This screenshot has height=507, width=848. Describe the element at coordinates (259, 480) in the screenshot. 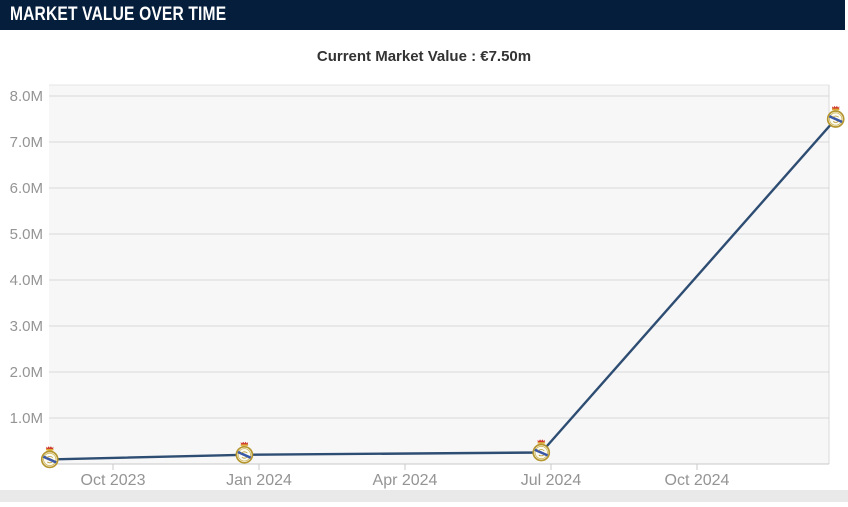

I see `x-axis-label: Jan 2024` at that location.